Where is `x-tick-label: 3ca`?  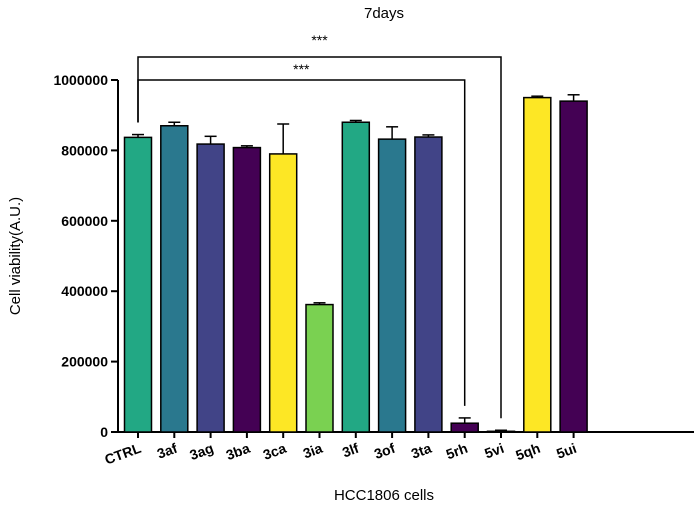 x-tick-label: 3ca is located at coordinates (275, 451).